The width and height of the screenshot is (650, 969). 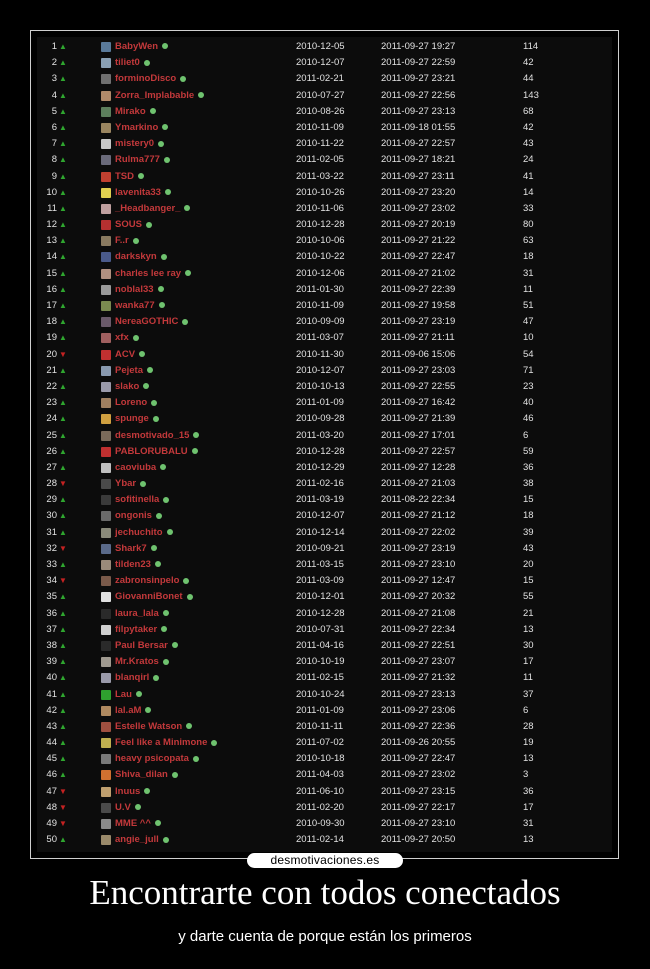 What do you see at coordinates (142, 160) in the screenshot?
I see `username-link: Rulma777` at bounding box center [142, 160].